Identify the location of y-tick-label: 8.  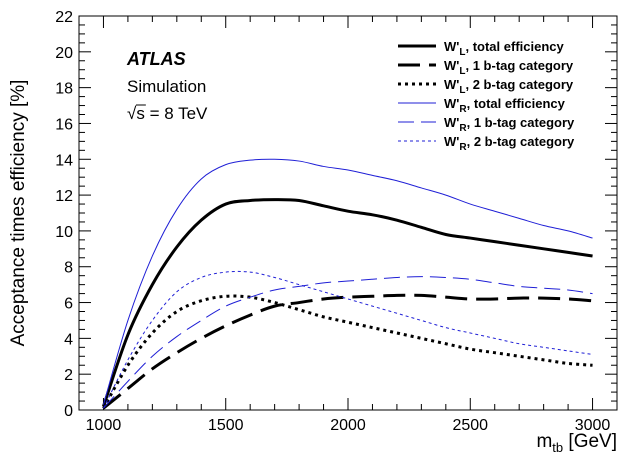
(68, 268).